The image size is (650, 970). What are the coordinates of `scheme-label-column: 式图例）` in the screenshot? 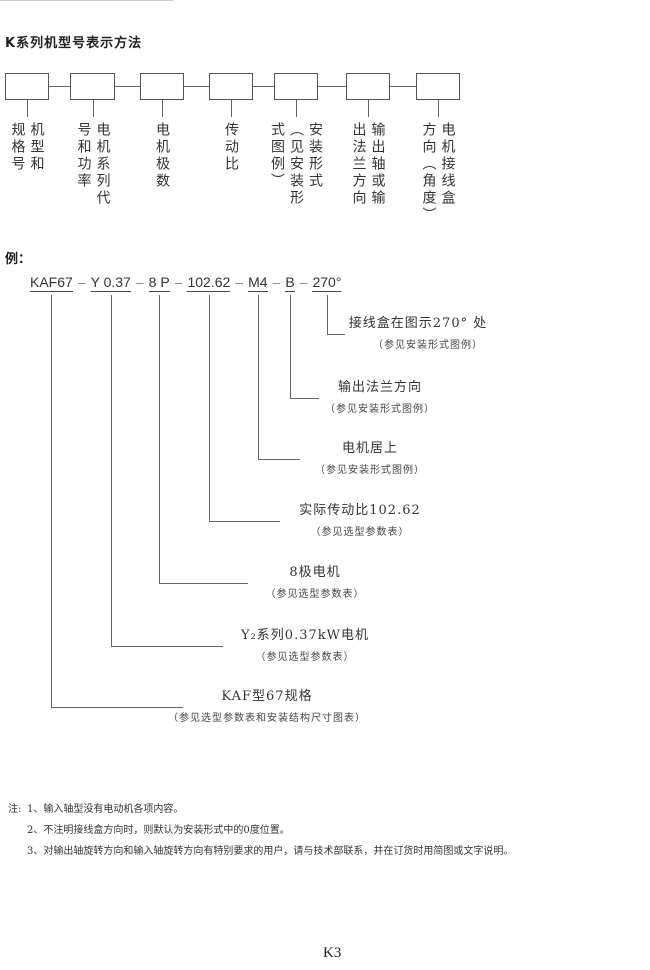 It's located at (277, 156).